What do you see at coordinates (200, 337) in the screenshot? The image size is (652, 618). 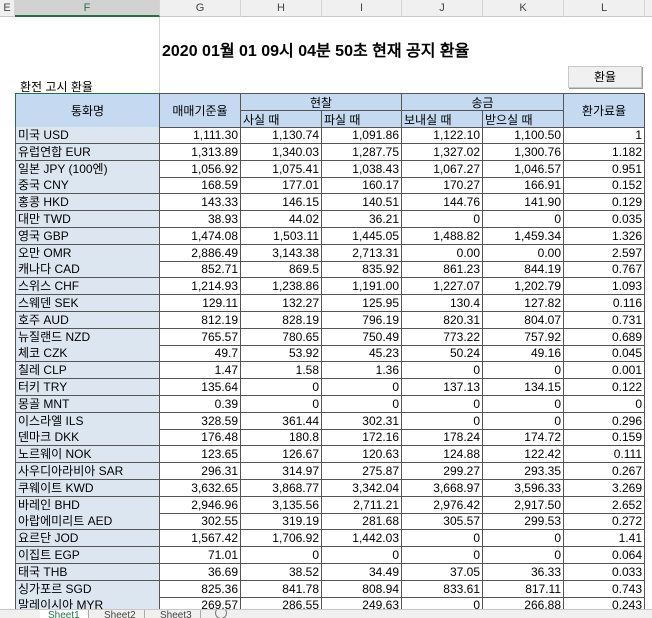 I see `base-rate-cell: 765.57` at bounding box center [200, 337].